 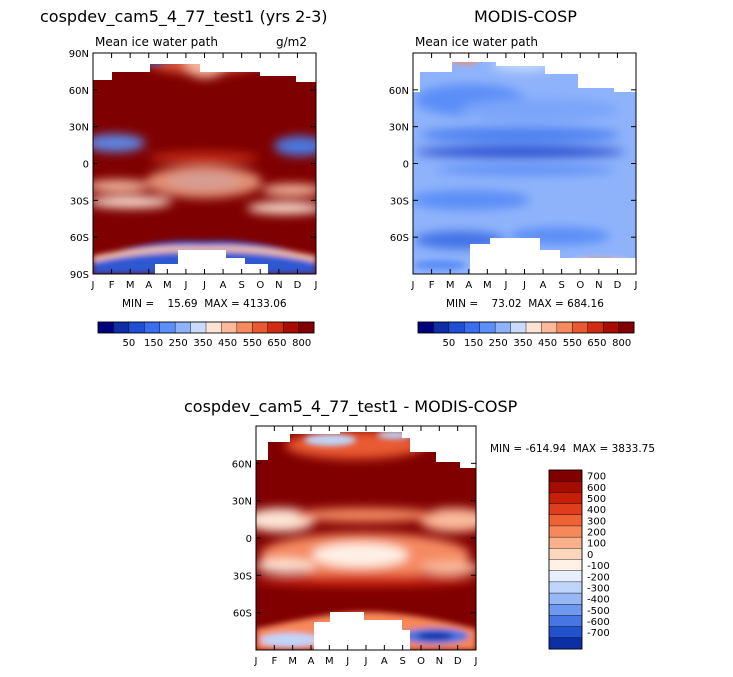 I want to click on colorbar-label: 700, so click(x=596, y=477).